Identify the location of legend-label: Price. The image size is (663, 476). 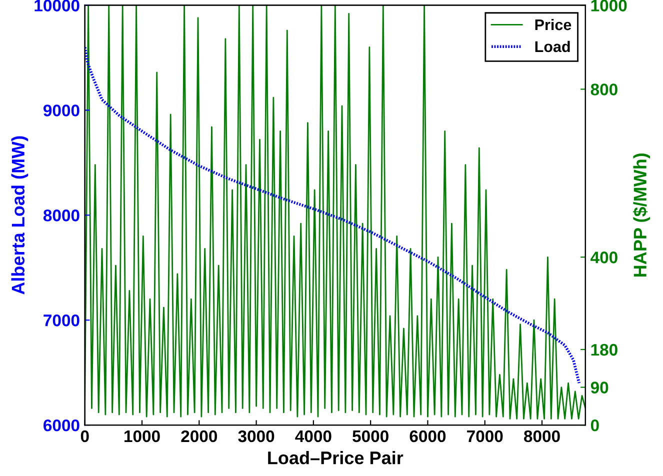
(553, 24).